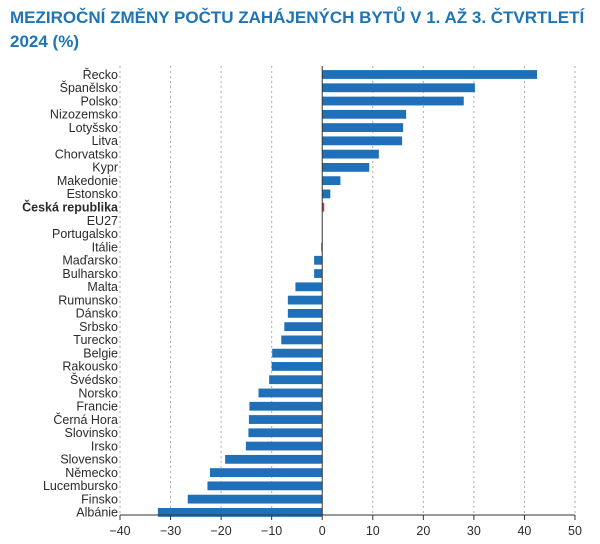 The width and height of the screenshot is (600, 544). Describe the element at coordinates (100, 74) in the screenshot. I see `category-label: Řecko` at that location.